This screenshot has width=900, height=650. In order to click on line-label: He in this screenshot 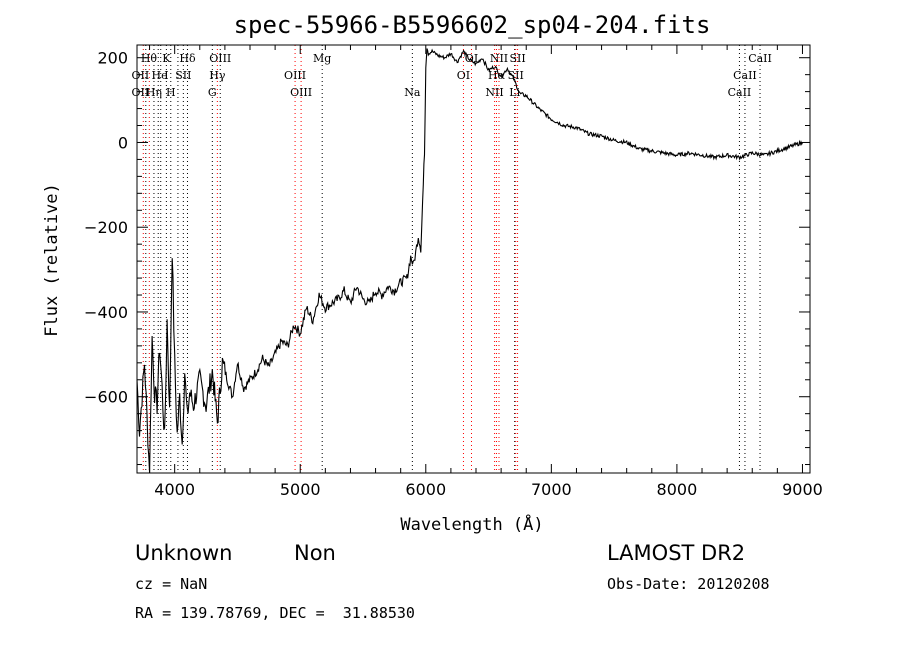, I will do `click(160, 75)`.